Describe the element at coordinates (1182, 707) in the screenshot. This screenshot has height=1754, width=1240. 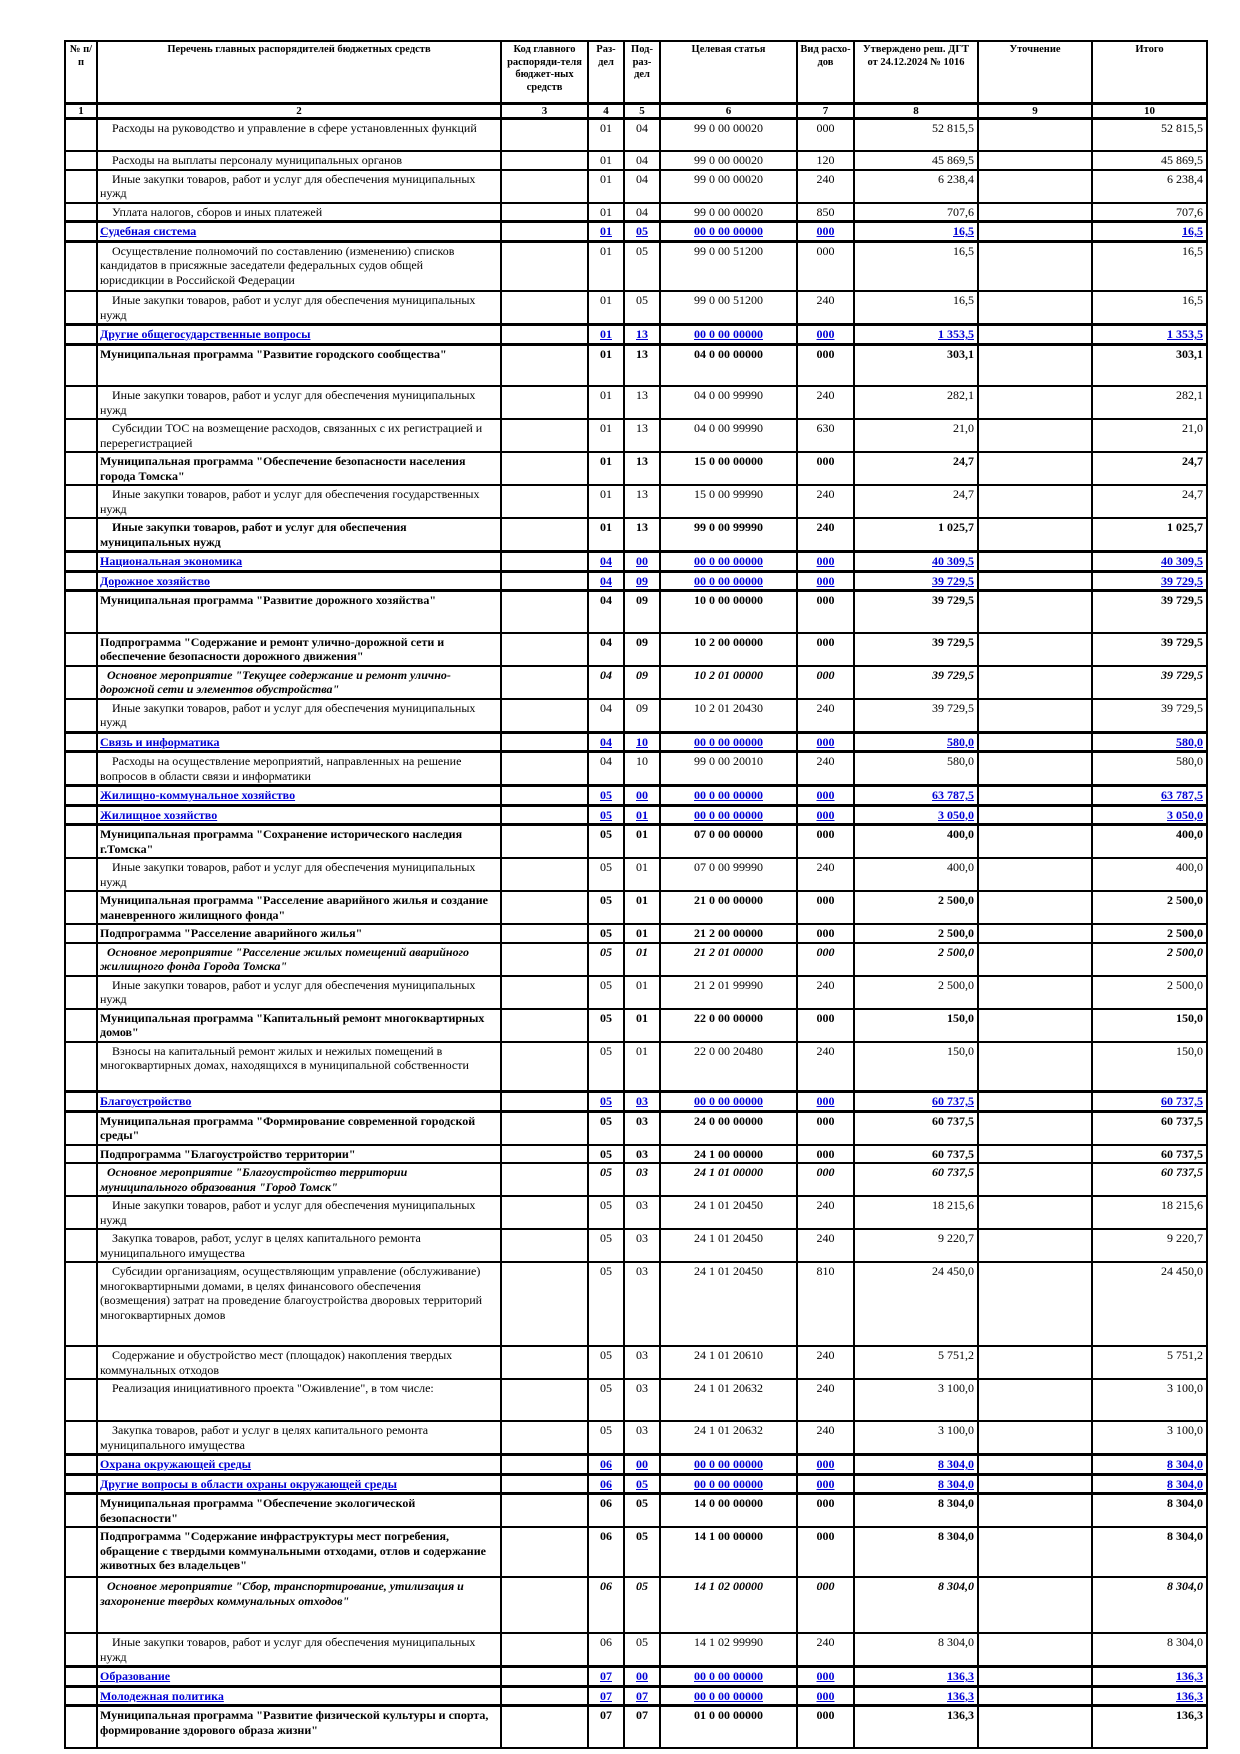
I see `cell-text: 39 729,5` at that location.